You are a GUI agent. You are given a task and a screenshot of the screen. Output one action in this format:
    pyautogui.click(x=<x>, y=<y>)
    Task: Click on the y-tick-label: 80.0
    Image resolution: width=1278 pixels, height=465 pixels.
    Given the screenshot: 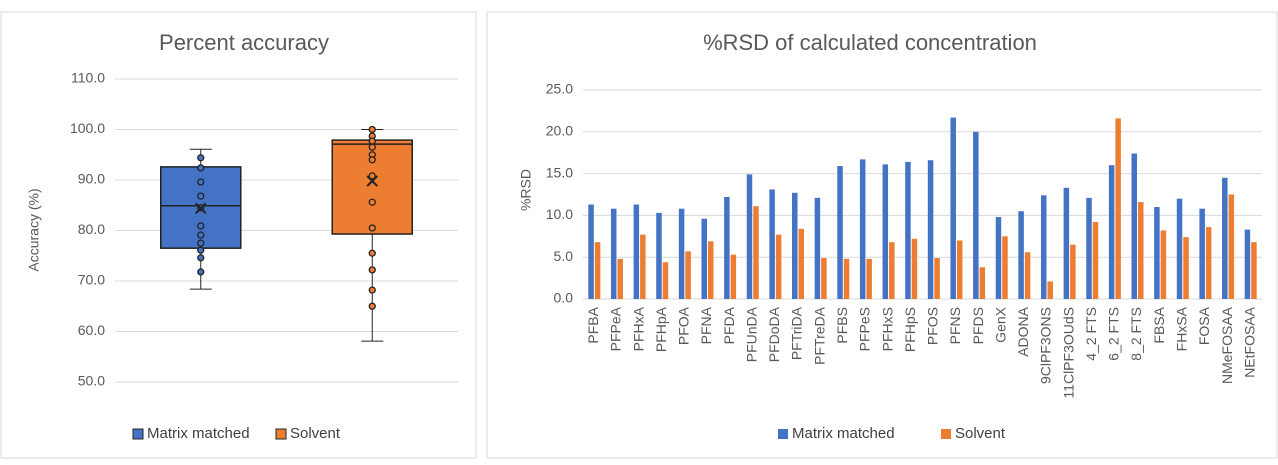 What is the action you would take?
    pyautogui.click(x=91, y=229)
    